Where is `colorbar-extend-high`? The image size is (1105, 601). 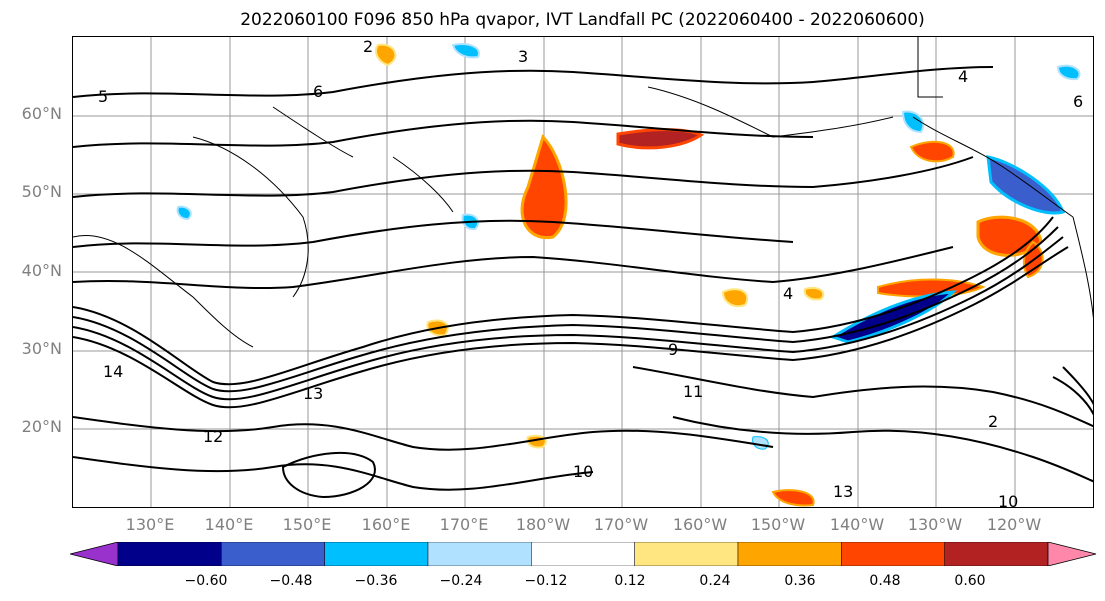
colorbar-extend-high is located at coordinates (1072, 554).